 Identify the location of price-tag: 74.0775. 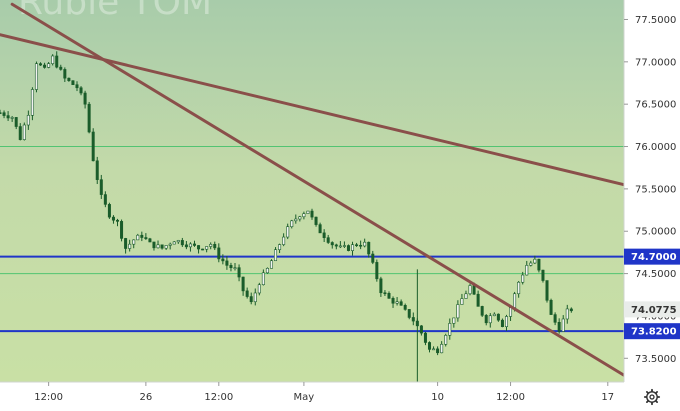
(652, 309).